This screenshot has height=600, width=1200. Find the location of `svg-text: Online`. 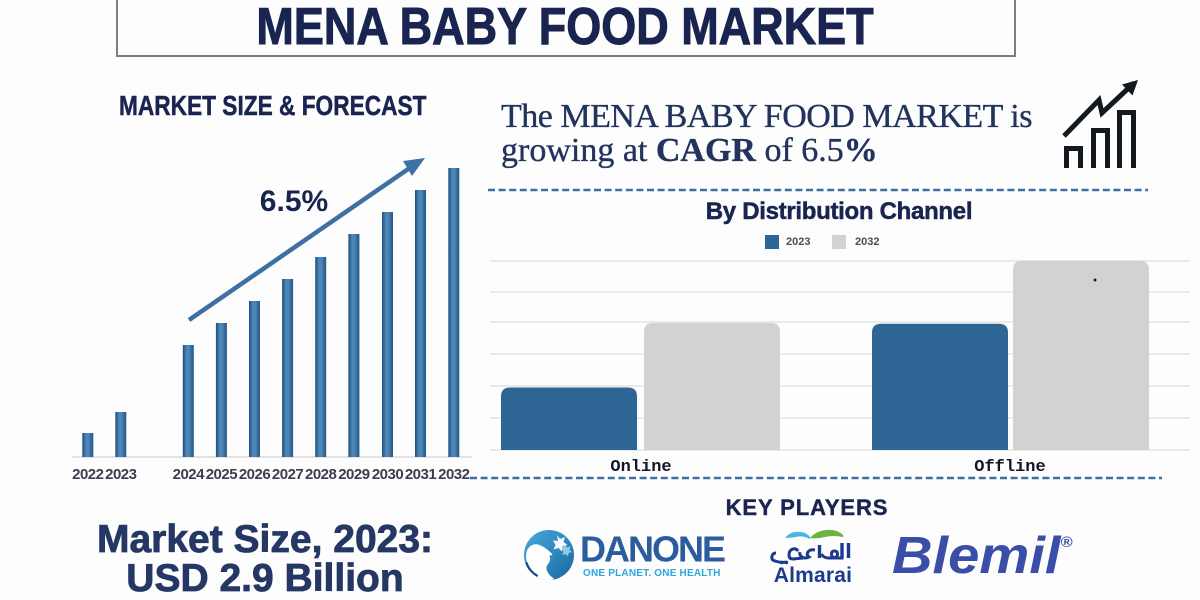

svg-text: Online is located at coordinates (640, 467).